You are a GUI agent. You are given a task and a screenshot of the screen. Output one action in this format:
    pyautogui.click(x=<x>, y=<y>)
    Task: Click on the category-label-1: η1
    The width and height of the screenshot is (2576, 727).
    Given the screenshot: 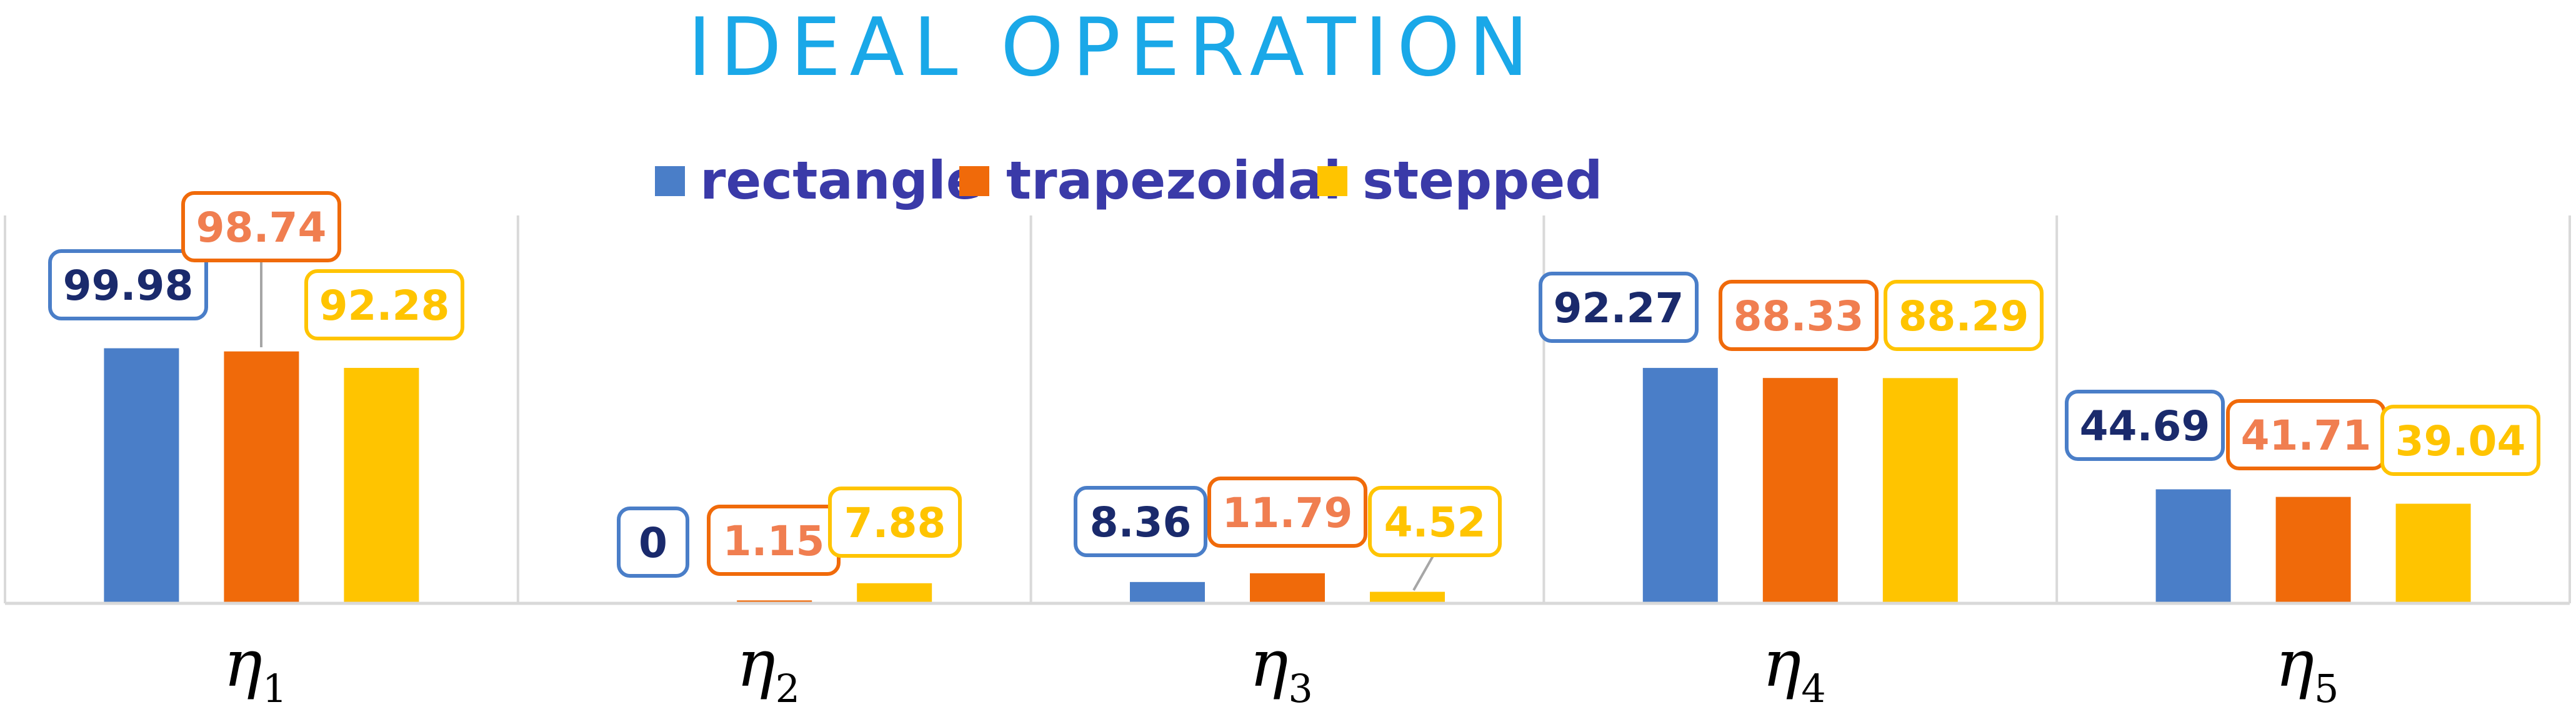 What is the action you would take?
    pyautogui.click(x=255, y=668)
    